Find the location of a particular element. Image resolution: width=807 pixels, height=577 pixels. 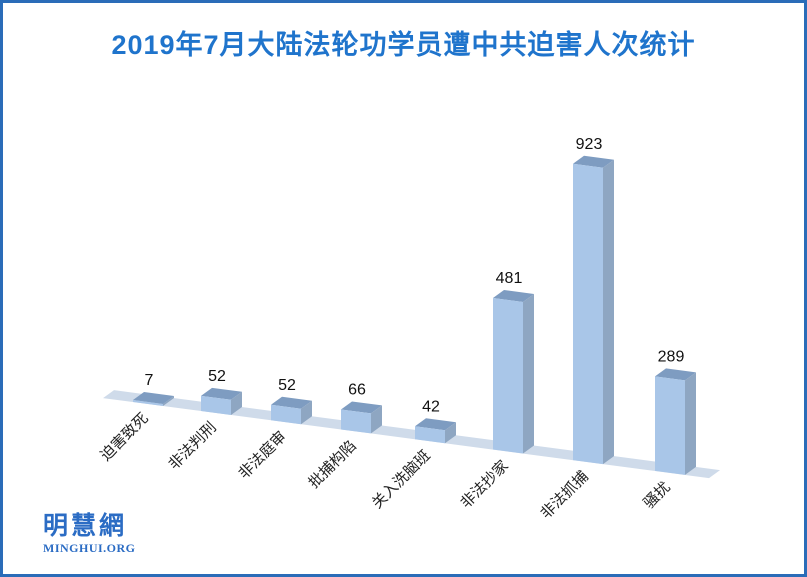

logo-cjk-text: 明慧網 is located at coordinates (85, 526).